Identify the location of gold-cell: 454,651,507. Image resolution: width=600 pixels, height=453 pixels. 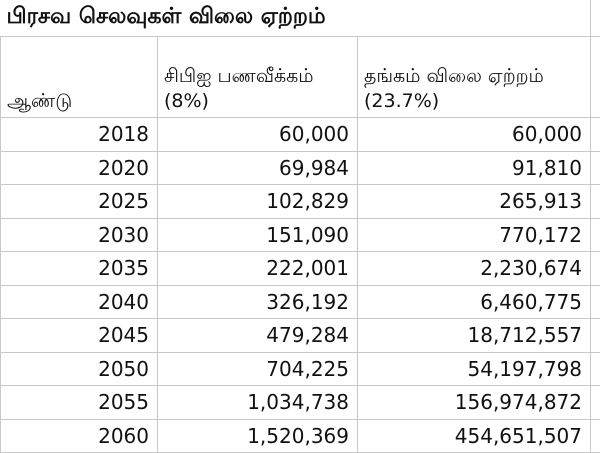
(474, 436).